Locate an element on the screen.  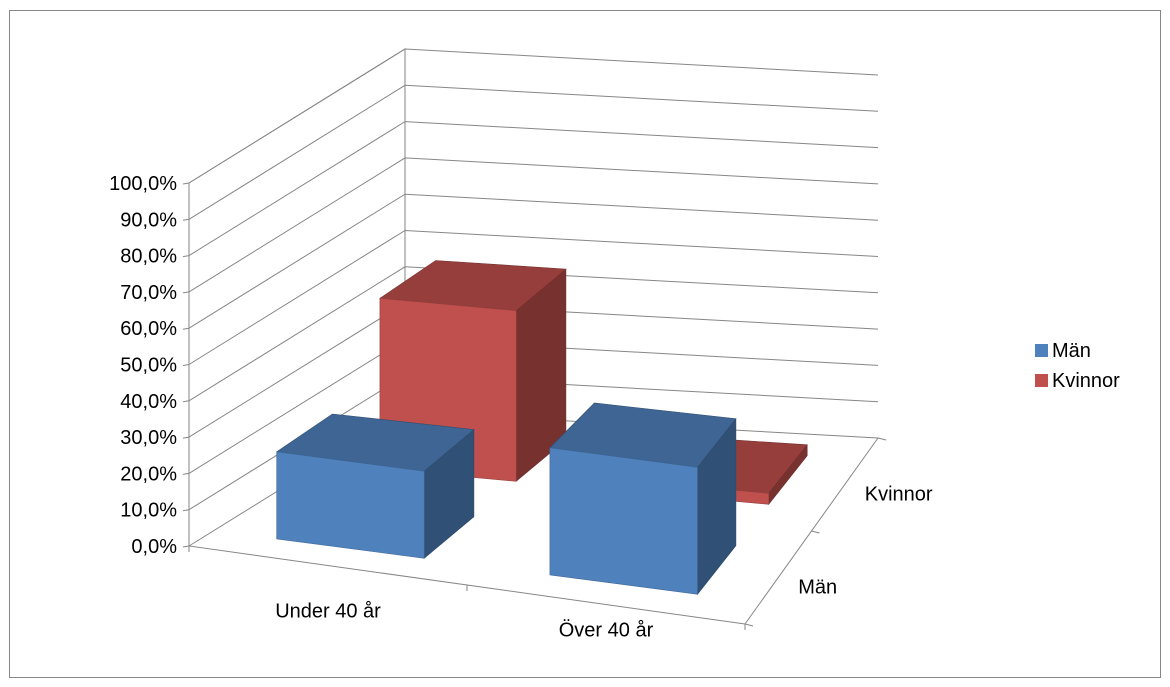
y-tick-label: 0,0% is located at coordinates (154, 547).